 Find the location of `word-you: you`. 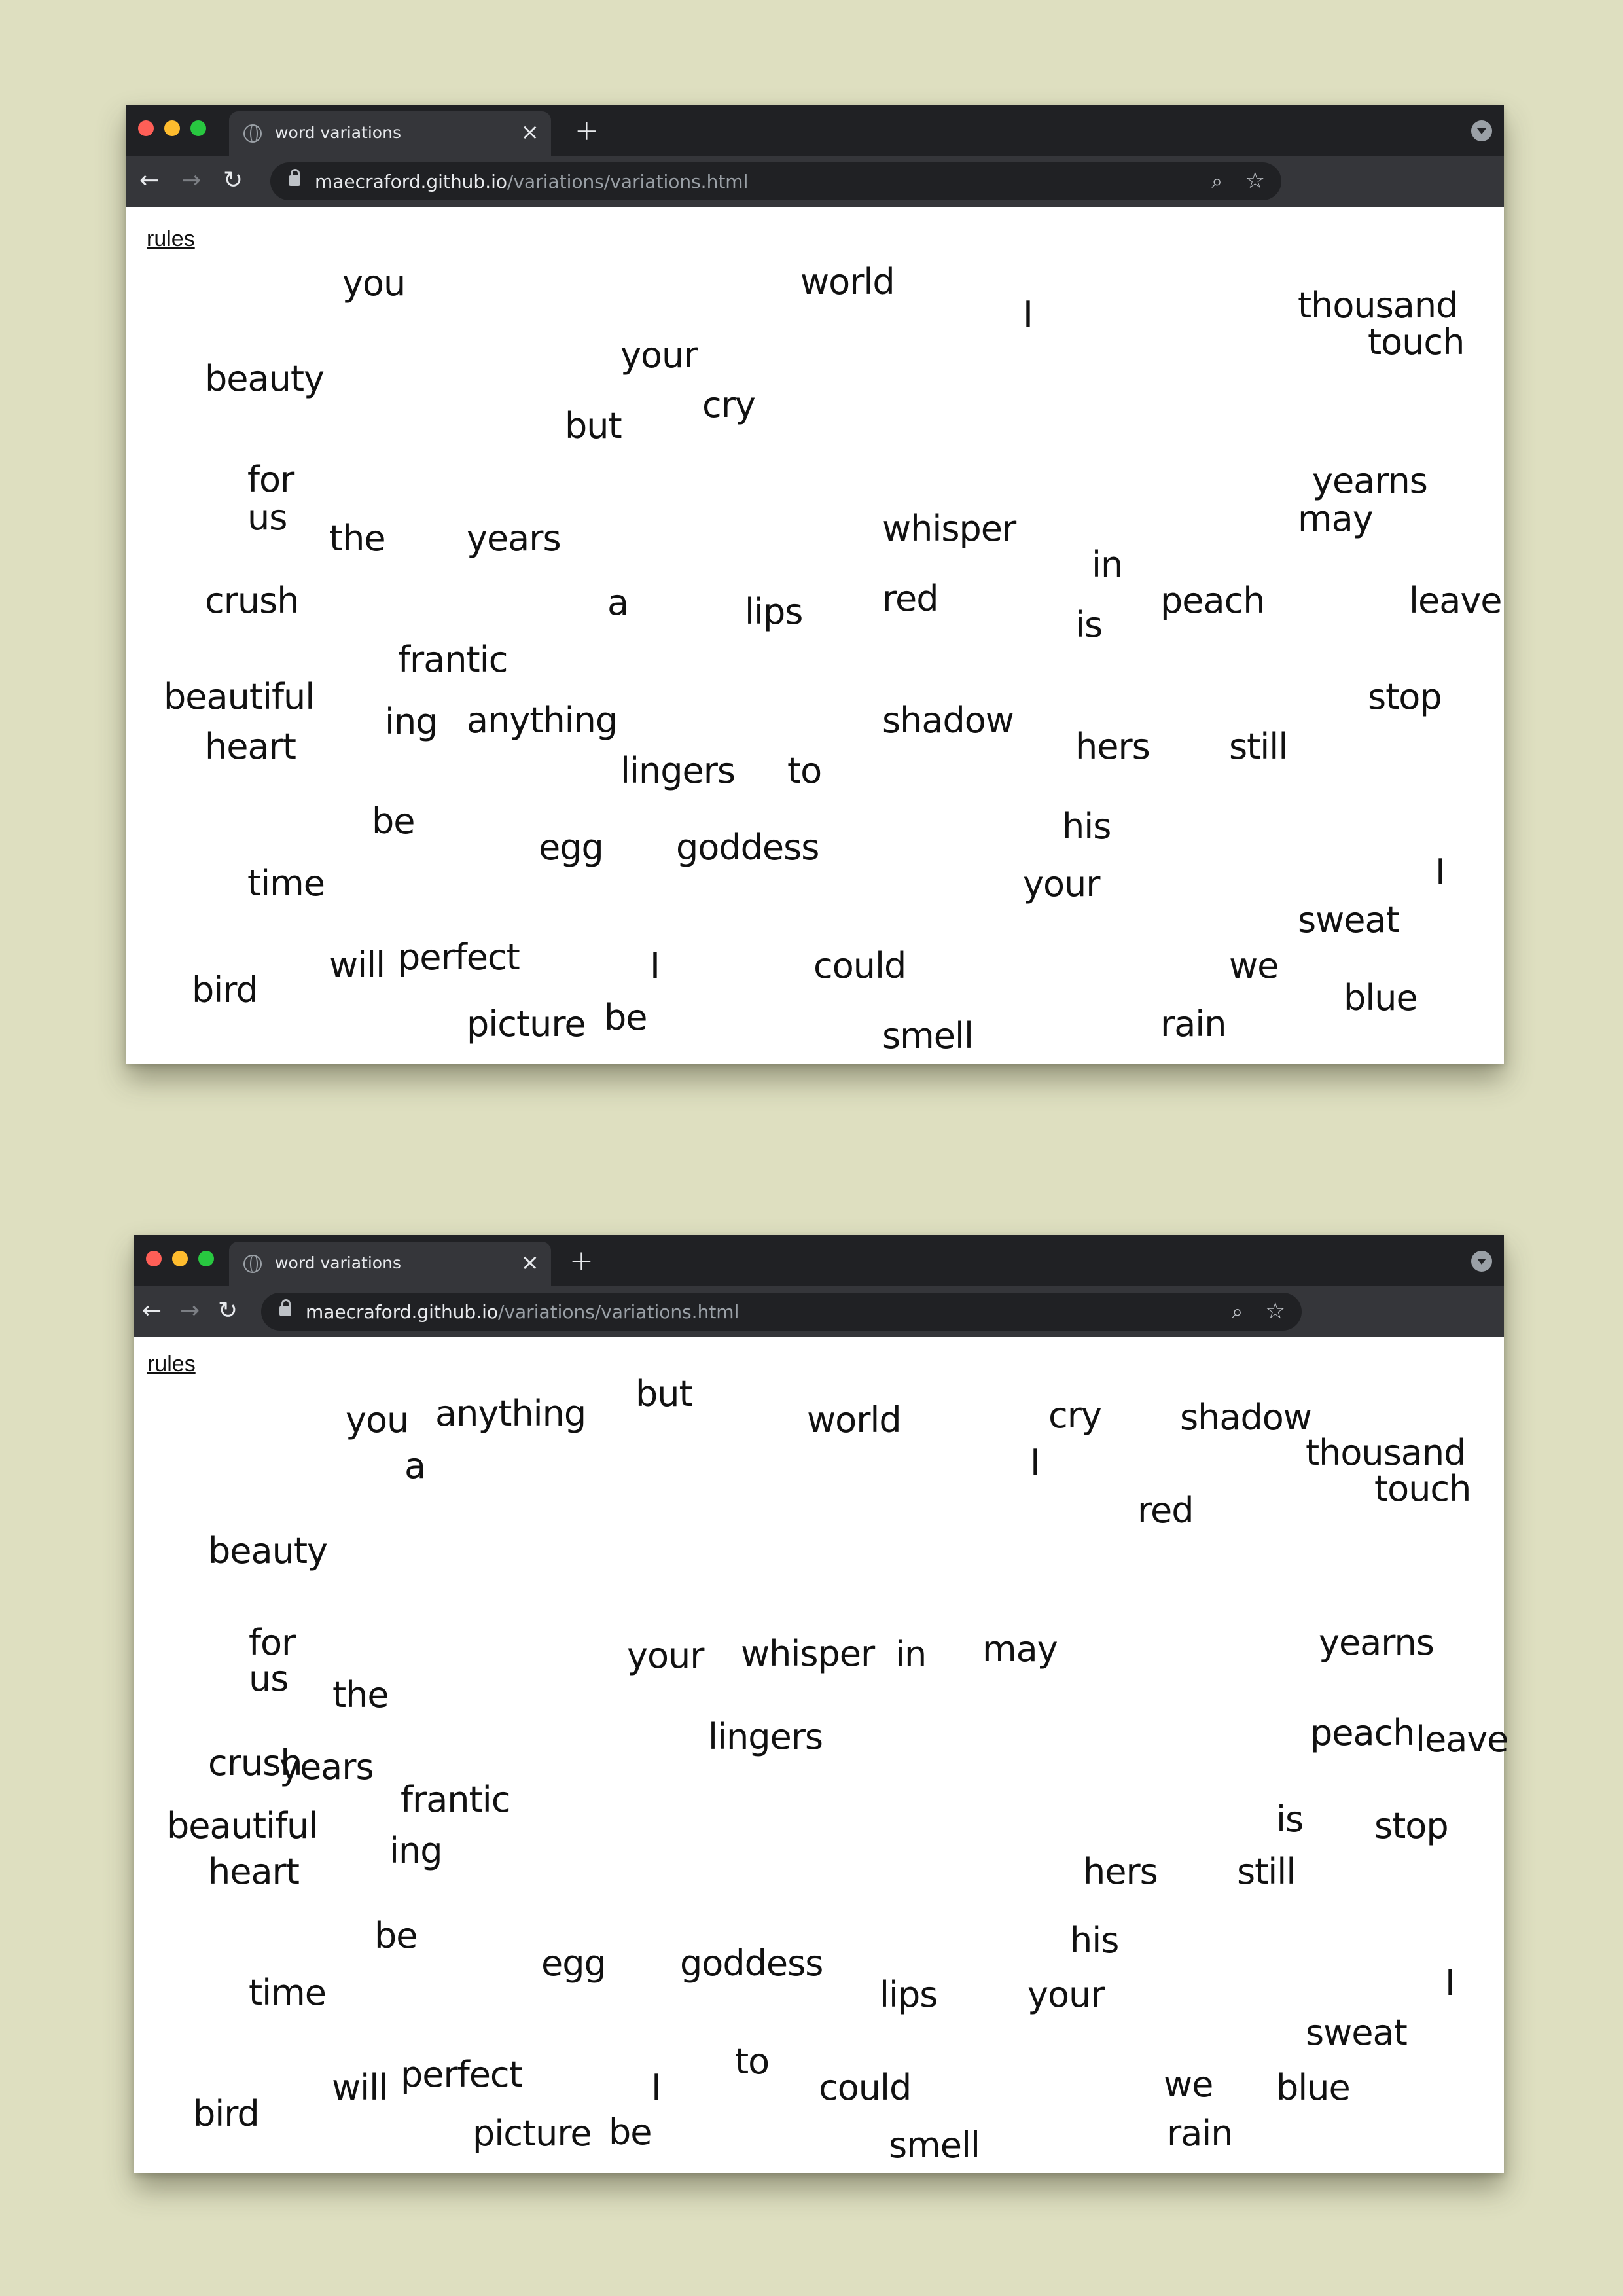

word-you: you is located at coordinates (374, 283).